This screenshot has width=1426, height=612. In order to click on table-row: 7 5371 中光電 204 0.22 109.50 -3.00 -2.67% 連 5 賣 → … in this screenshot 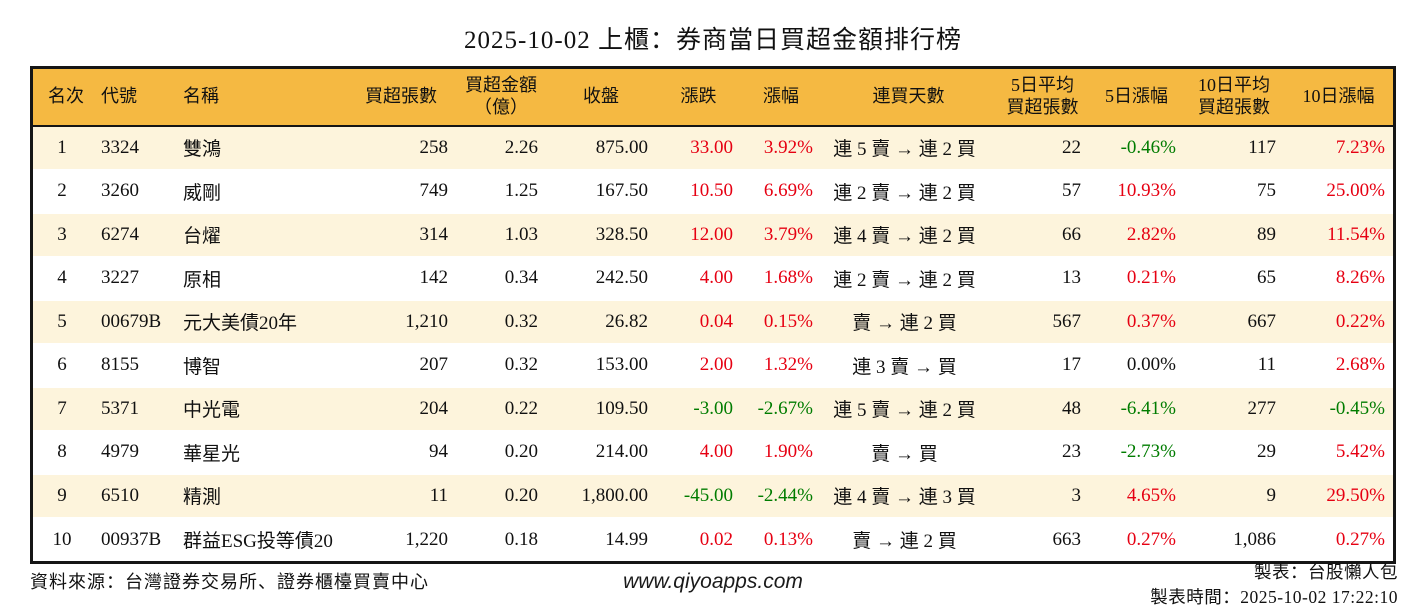, I will do `click(713, 408)`.